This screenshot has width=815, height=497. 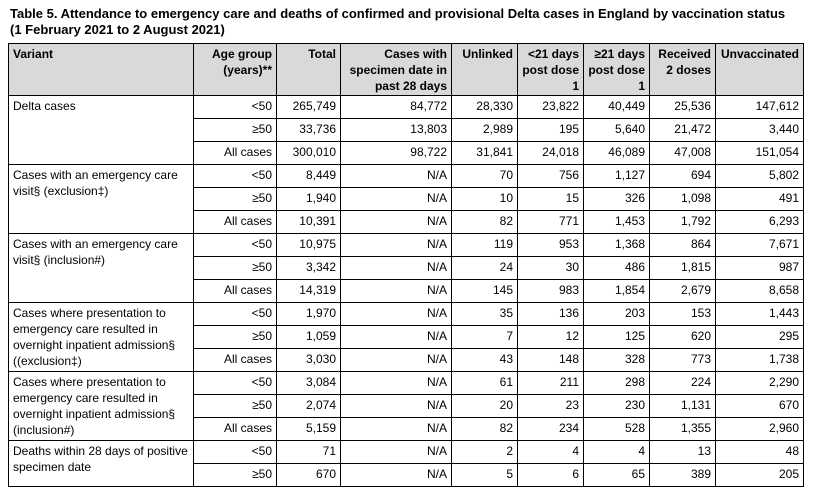 What do you see at coordinates (550, 406) in the screenshot?
I see `lt21-days-cell: 23` at bounding box center [550, 406].